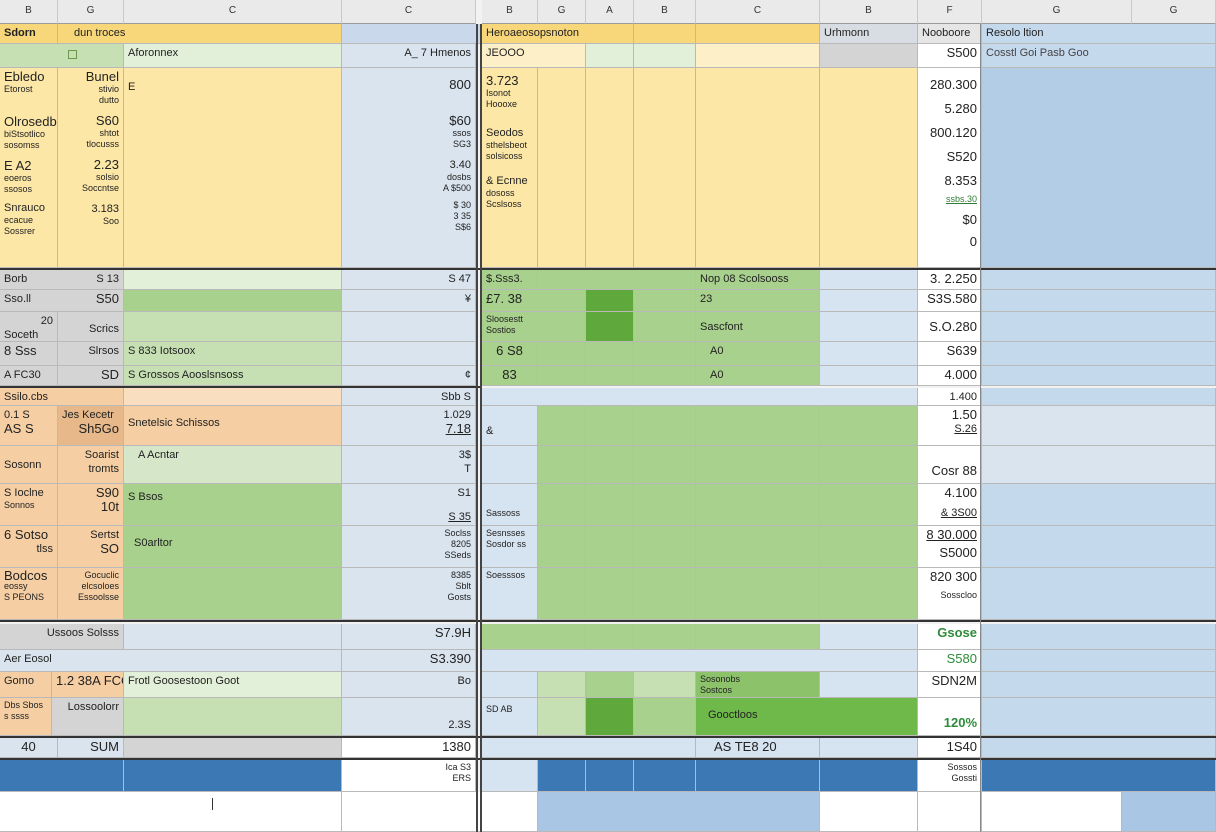 The width and height of the screenshot is (1216, 832). I want to click on cell: SUM, so click(91, 748).